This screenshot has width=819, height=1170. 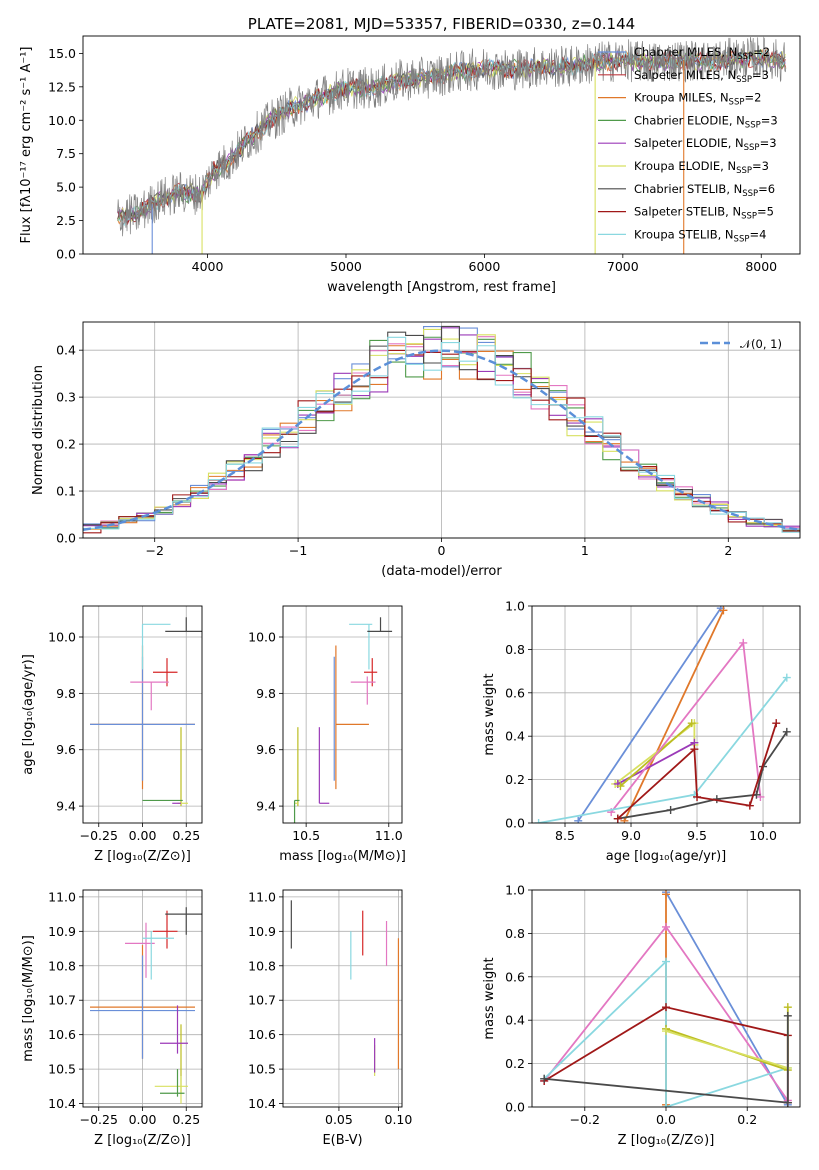 What do you see at coordinates (757, 234) in the screenshot?
I see `legend-count: =4` at bounding box center [757, 234].